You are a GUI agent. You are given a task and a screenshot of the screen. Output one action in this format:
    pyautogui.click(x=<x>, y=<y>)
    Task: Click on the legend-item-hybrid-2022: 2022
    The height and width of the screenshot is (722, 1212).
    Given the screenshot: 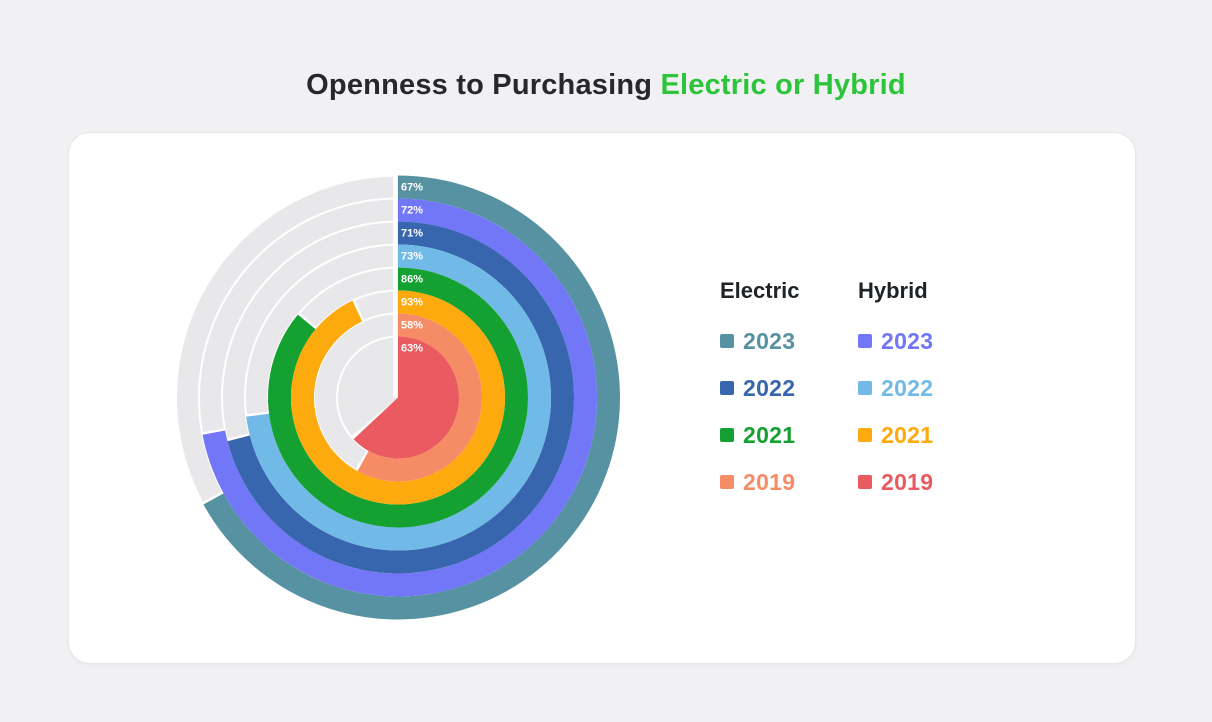 What is the action you would take?
    pyautogui.click(x=927, y=387)
    